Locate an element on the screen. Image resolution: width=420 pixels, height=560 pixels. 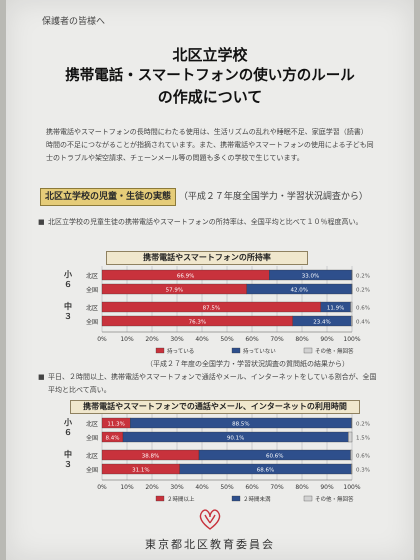
chart2-data-label: 60.6% is located at coordinates (274, 457).